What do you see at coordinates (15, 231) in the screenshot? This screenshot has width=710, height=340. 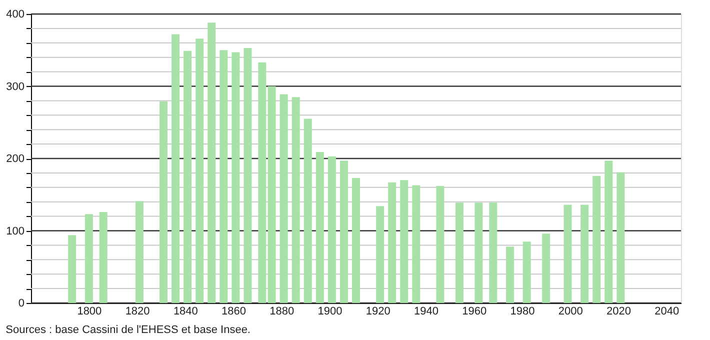 I see `y-tick-label: 100` at bounding box center [15, 231].